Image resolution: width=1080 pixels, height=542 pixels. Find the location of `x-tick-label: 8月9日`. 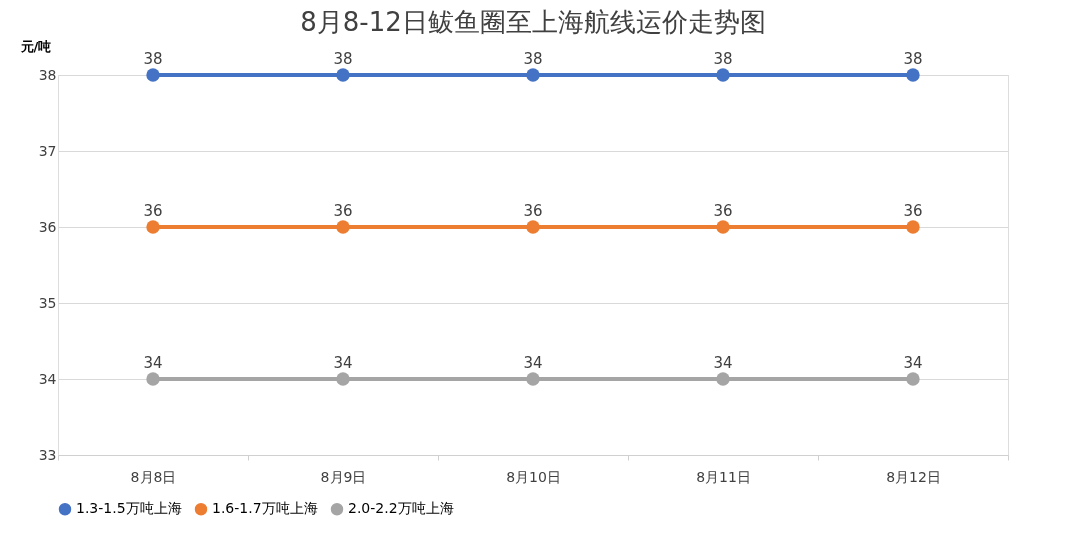

x-tick-label: 8月9日 is located at coordinates (343, 476).